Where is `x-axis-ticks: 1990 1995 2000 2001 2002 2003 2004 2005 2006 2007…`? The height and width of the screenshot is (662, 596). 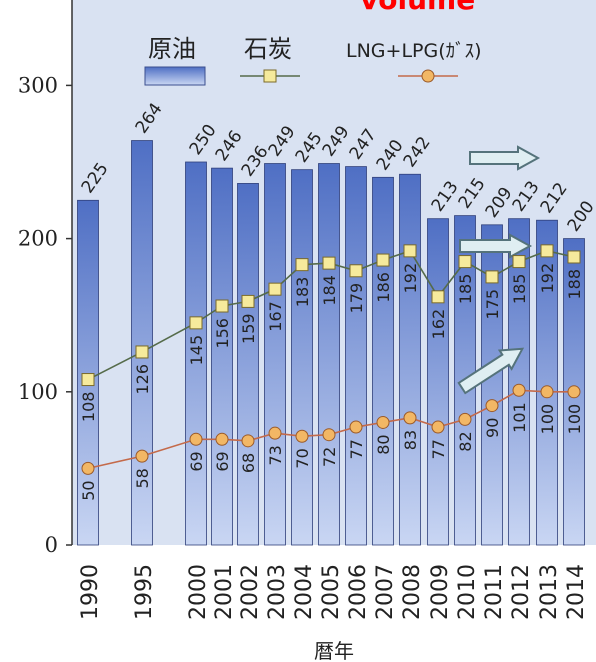
x-axis-ticks: 1990 1995 2000 2001 2002 2003 2004 2005 2006 2007… is located at coordinates (333, 592).